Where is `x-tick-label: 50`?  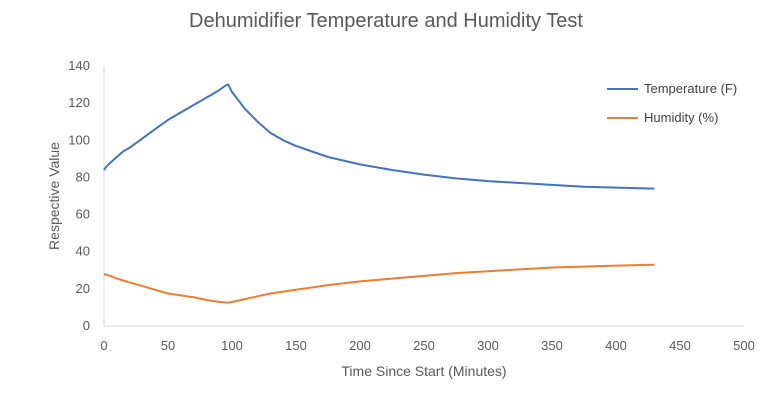
x-tick-label: 50 is located at coordinates (168, 345).